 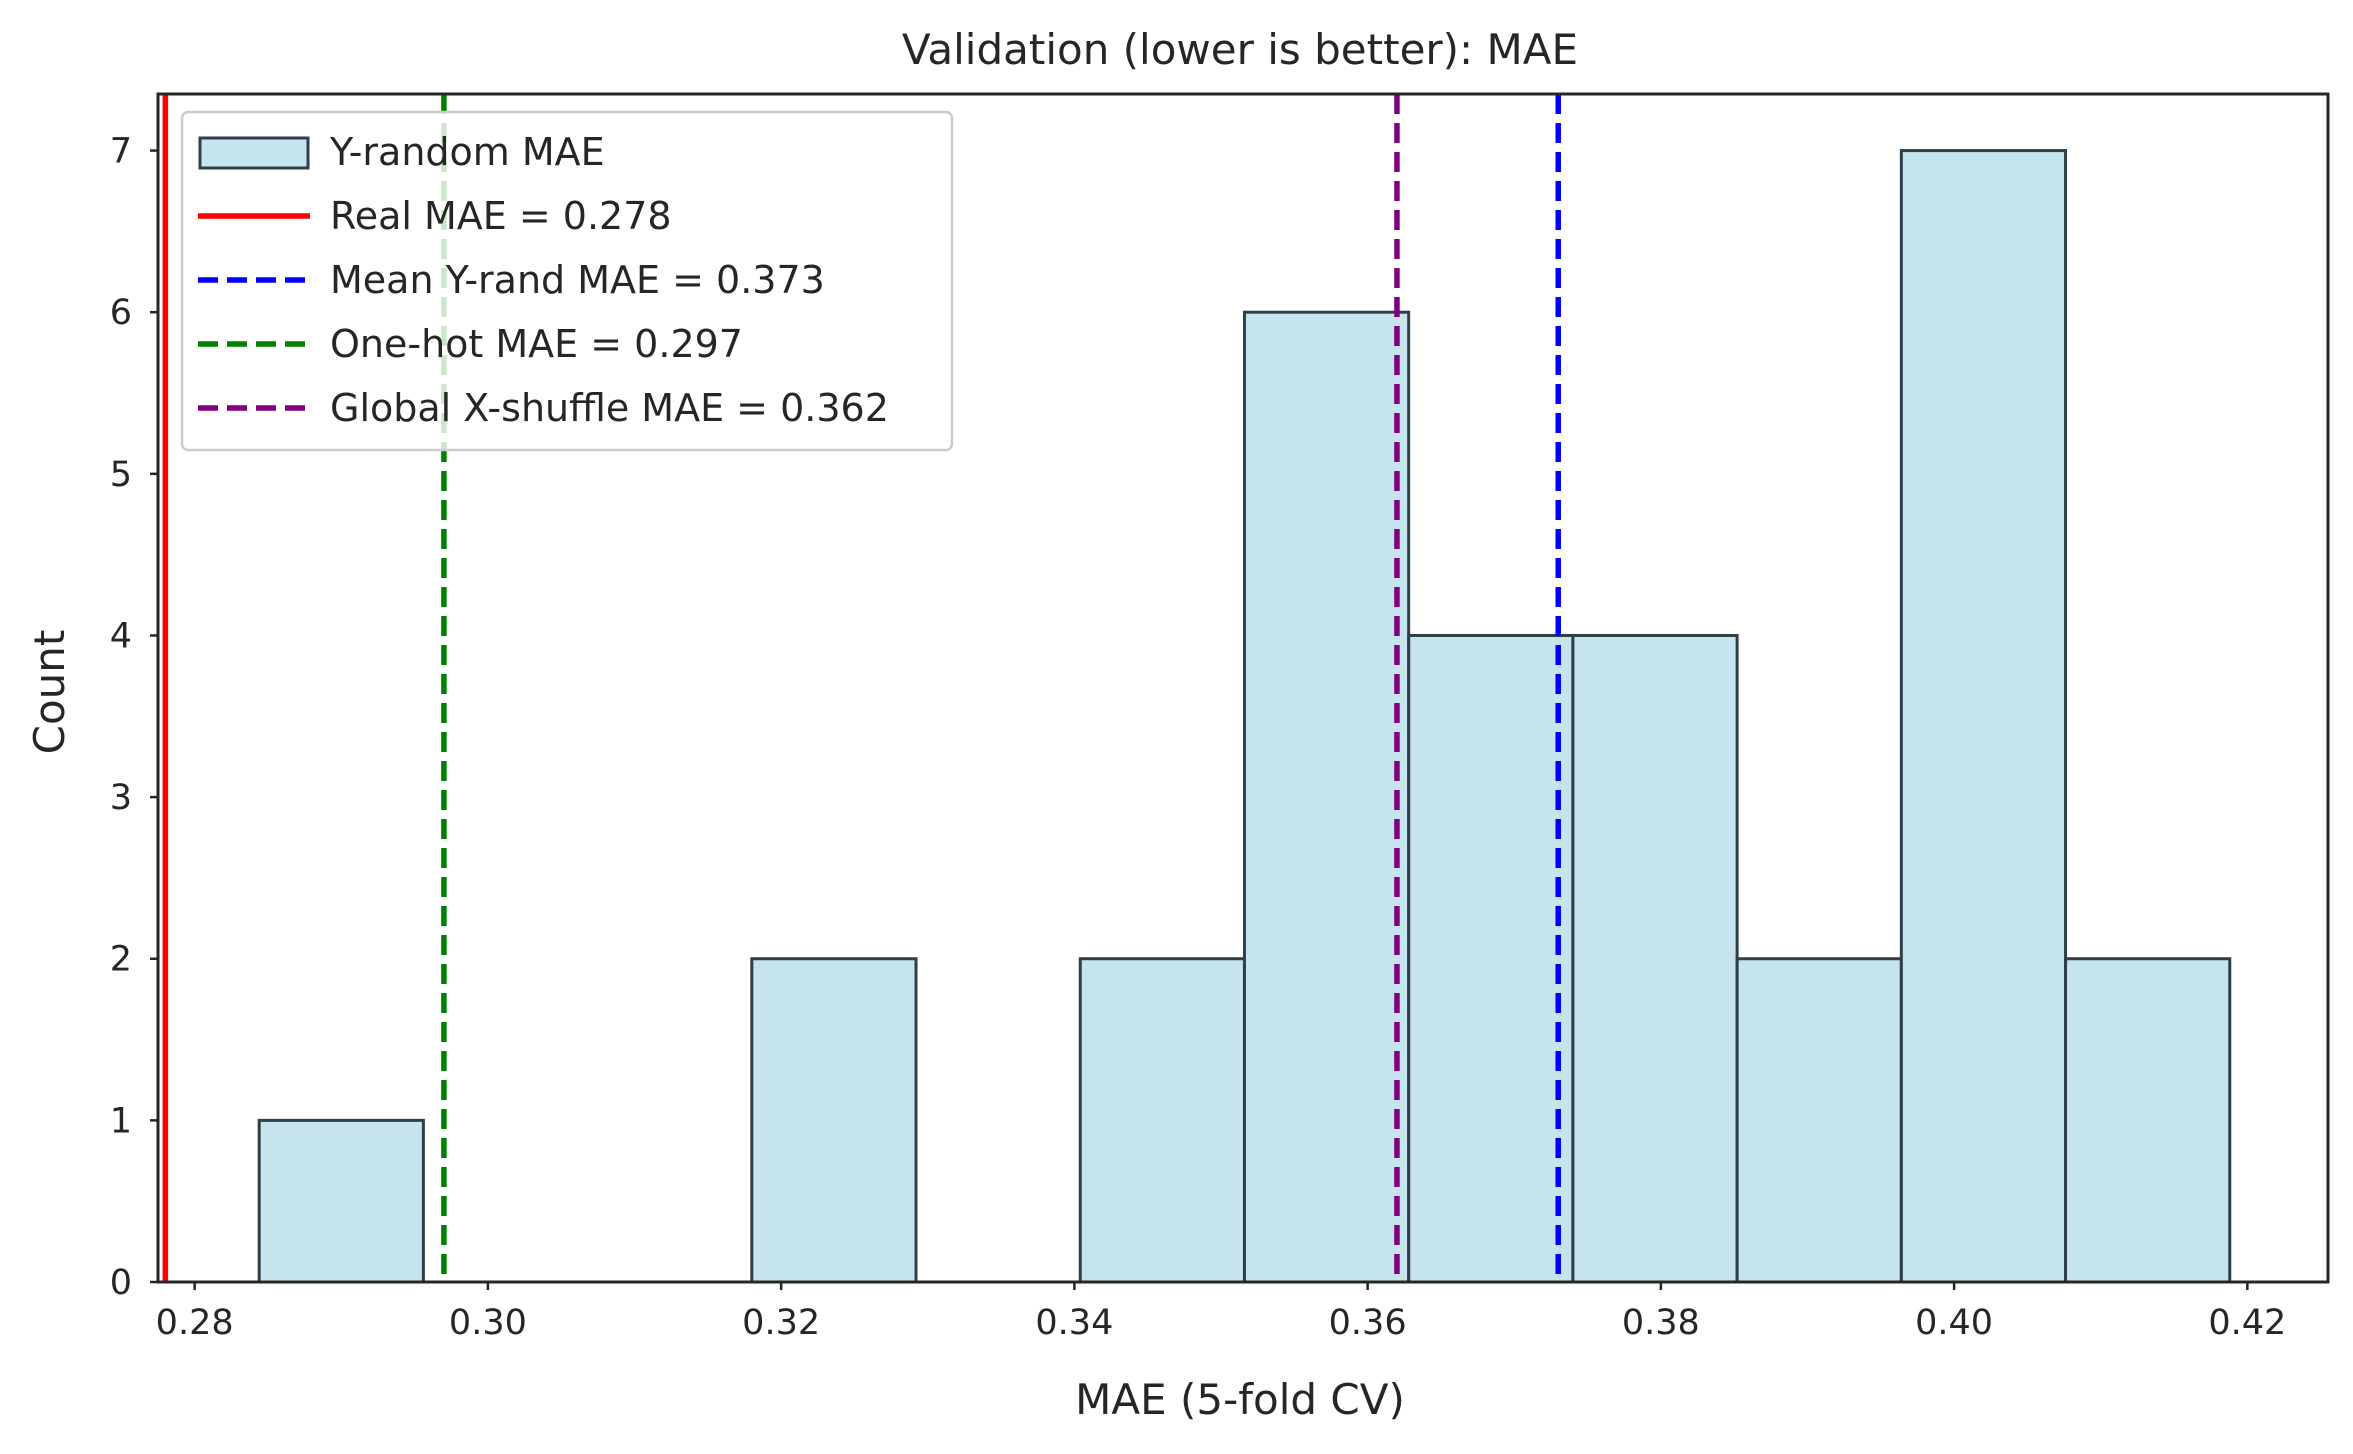 I want to click on x-tick-label: 0.40, so click(x=1954, y=1323).